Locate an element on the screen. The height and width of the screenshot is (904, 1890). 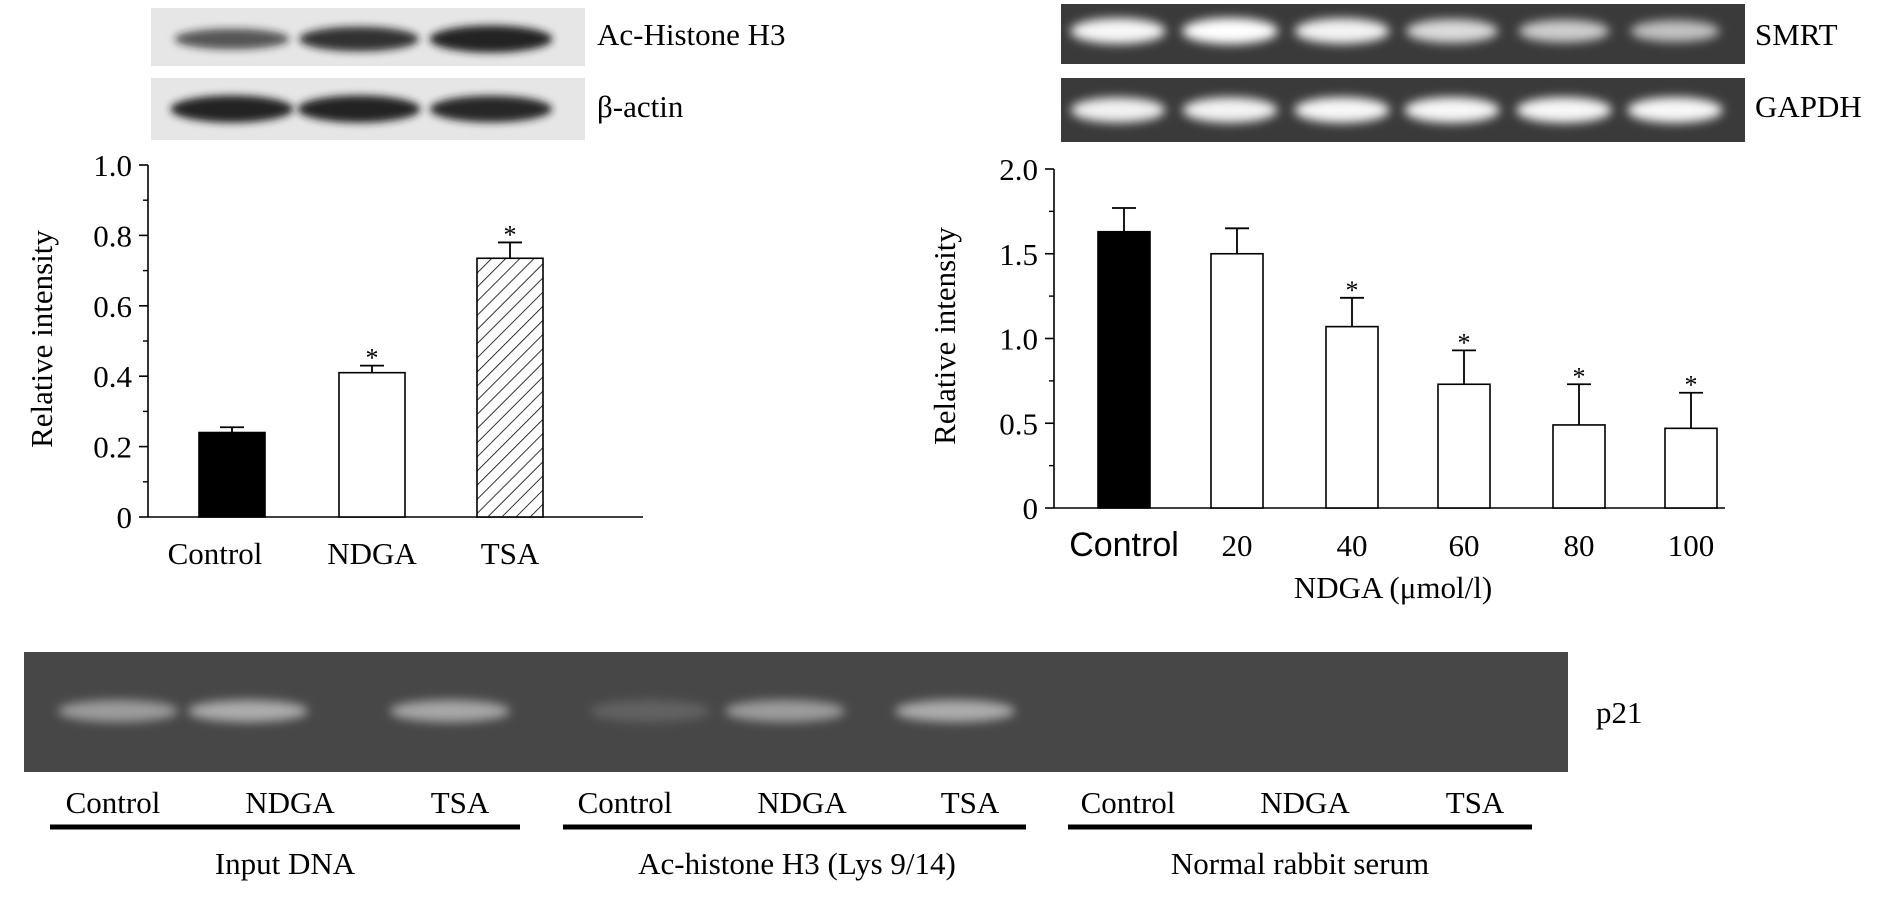
y-tick-label: 0.2 is located at coordinates (112, 447).